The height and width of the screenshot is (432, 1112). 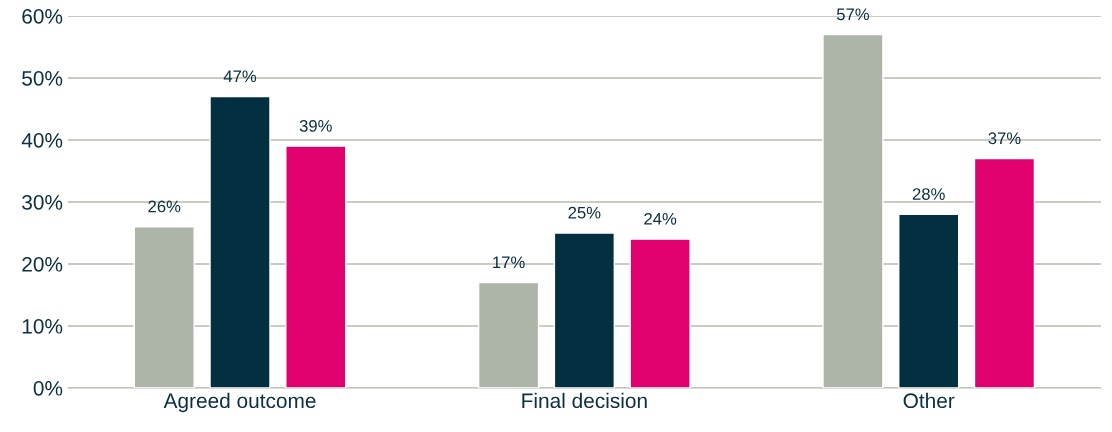 I want to click on x-tick-label: Other, so click(x=929, y=400).